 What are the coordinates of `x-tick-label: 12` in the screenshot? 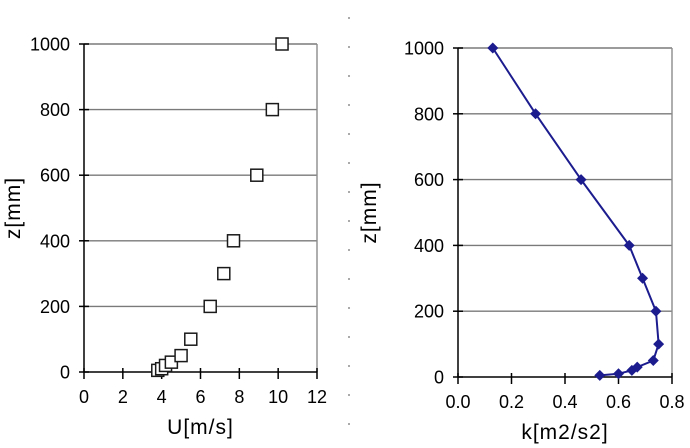 It's located at (317, 397).